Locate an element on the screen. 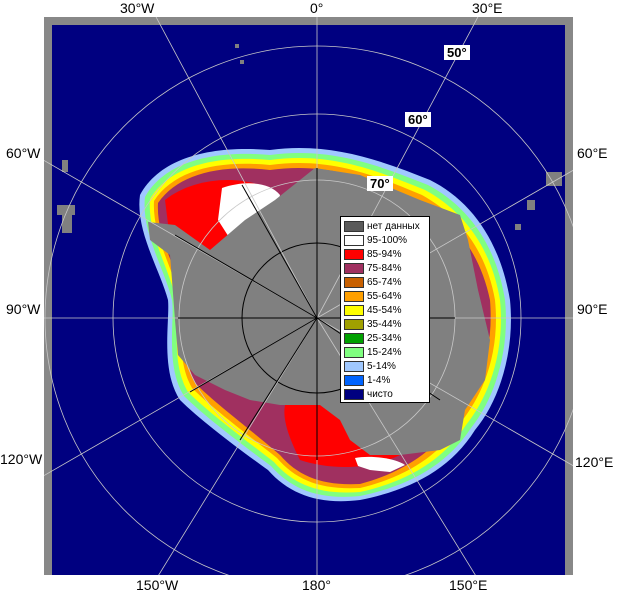  legend-label: 65-74% is located at coordinates (384, 282).